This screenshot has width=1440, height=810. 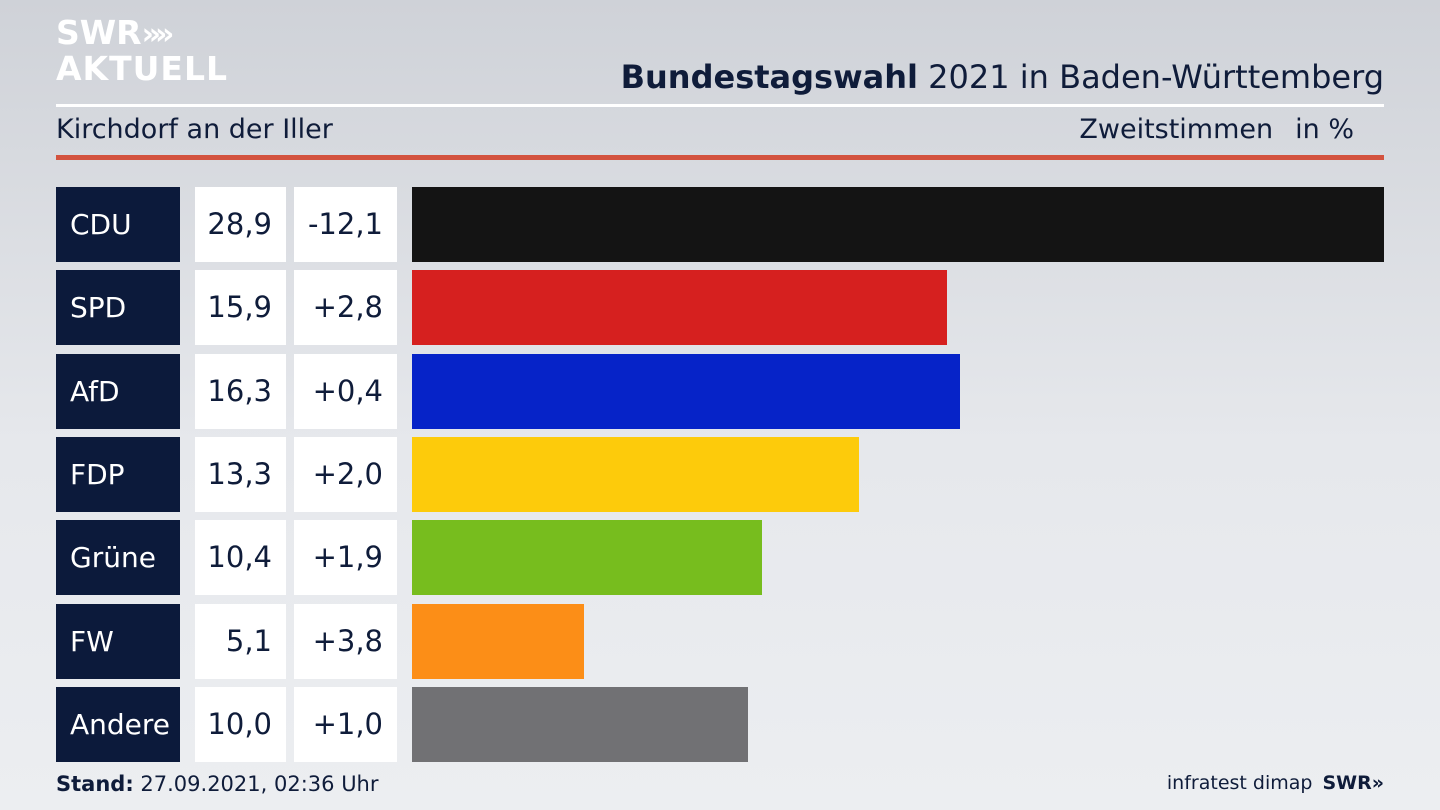 What do you see at coordinates (240, 391) in the screenshot?
I see `value-label: 16,3` at bounding box center [240, 391].